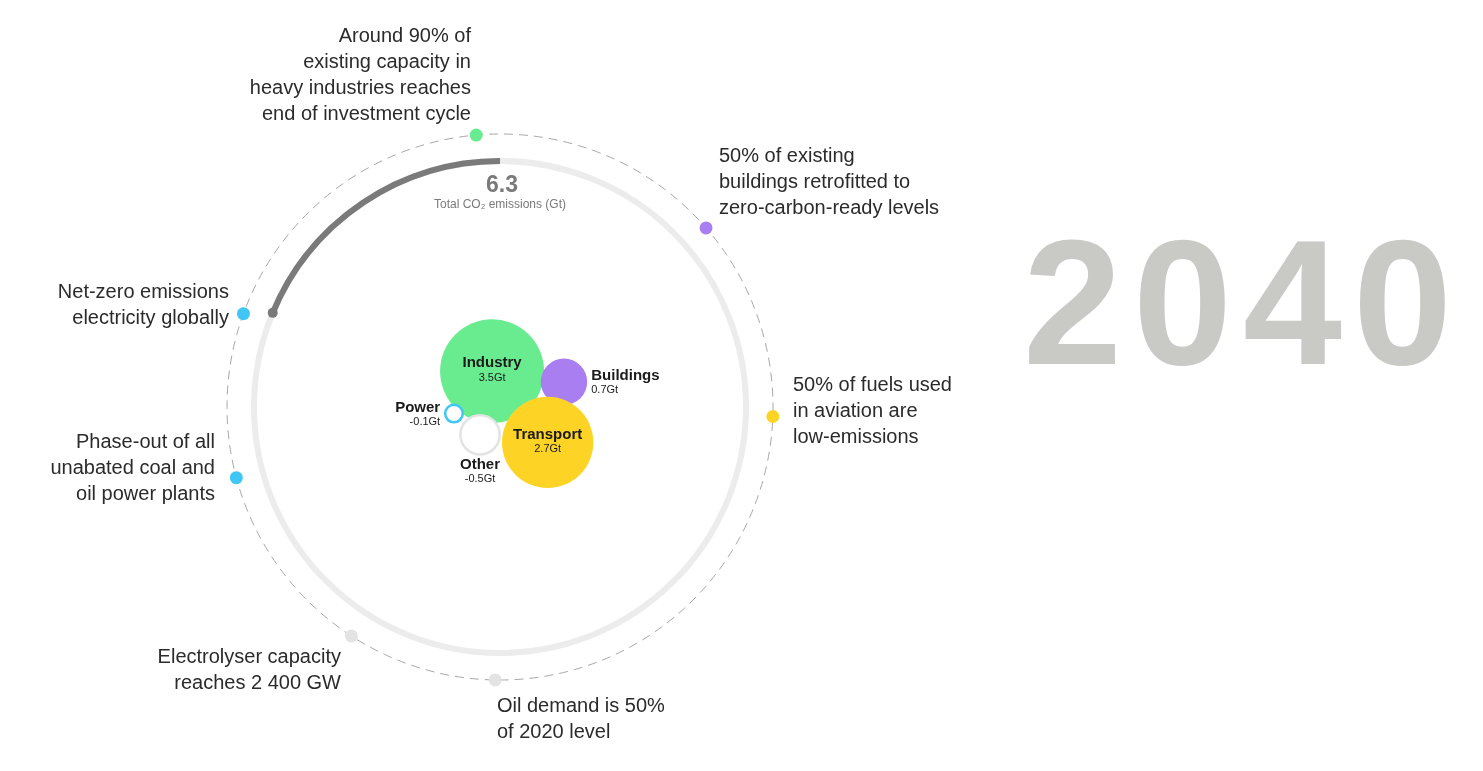 This screenshot has height=771, width=1483. Describe the element at coordinates (249, 669) in the screenshot. I see `text: Electrolyser capacity reaches 2 400 GW` at that location.